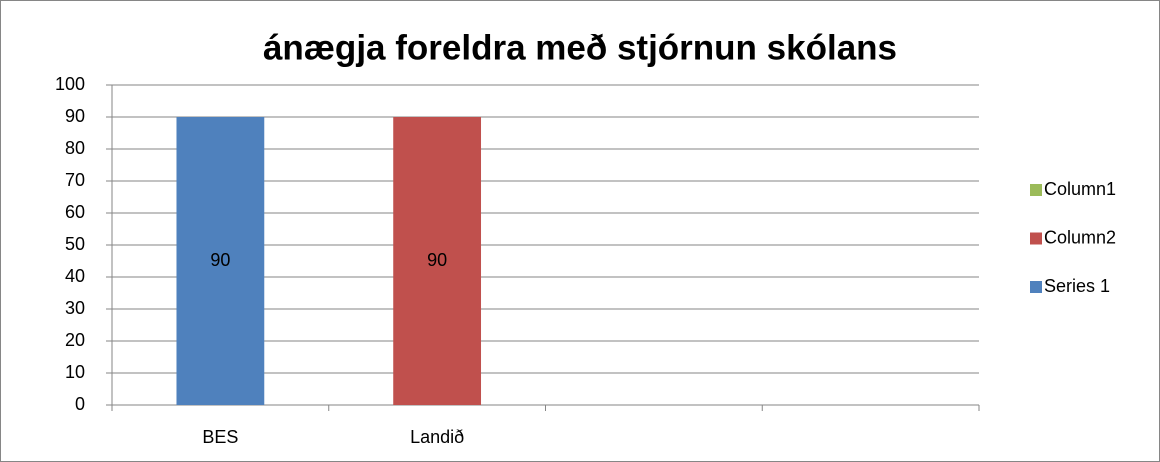 The width and height of the screenshot is (1160, 462). What do you see at coordinates (1080, 189) in the screenshot?
I see `legend-label: Column1` at bounding box center [1080, 189].